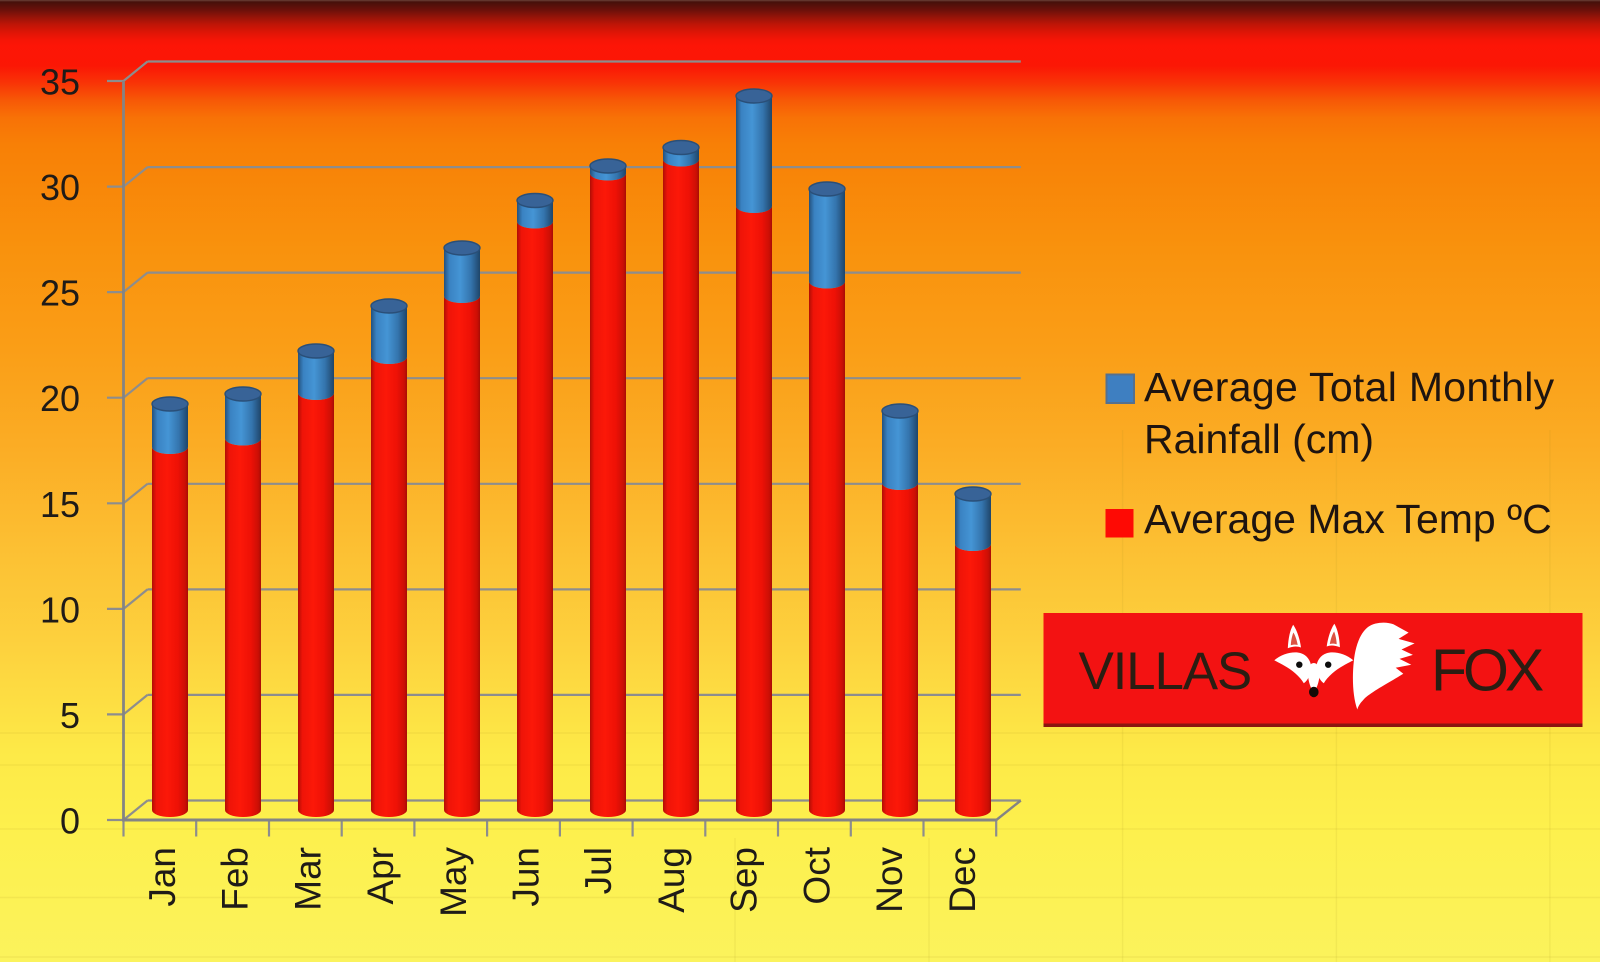 This screenshot has height=962, width=1600. I want to click on svg-text: Jul, so click(598, 870).